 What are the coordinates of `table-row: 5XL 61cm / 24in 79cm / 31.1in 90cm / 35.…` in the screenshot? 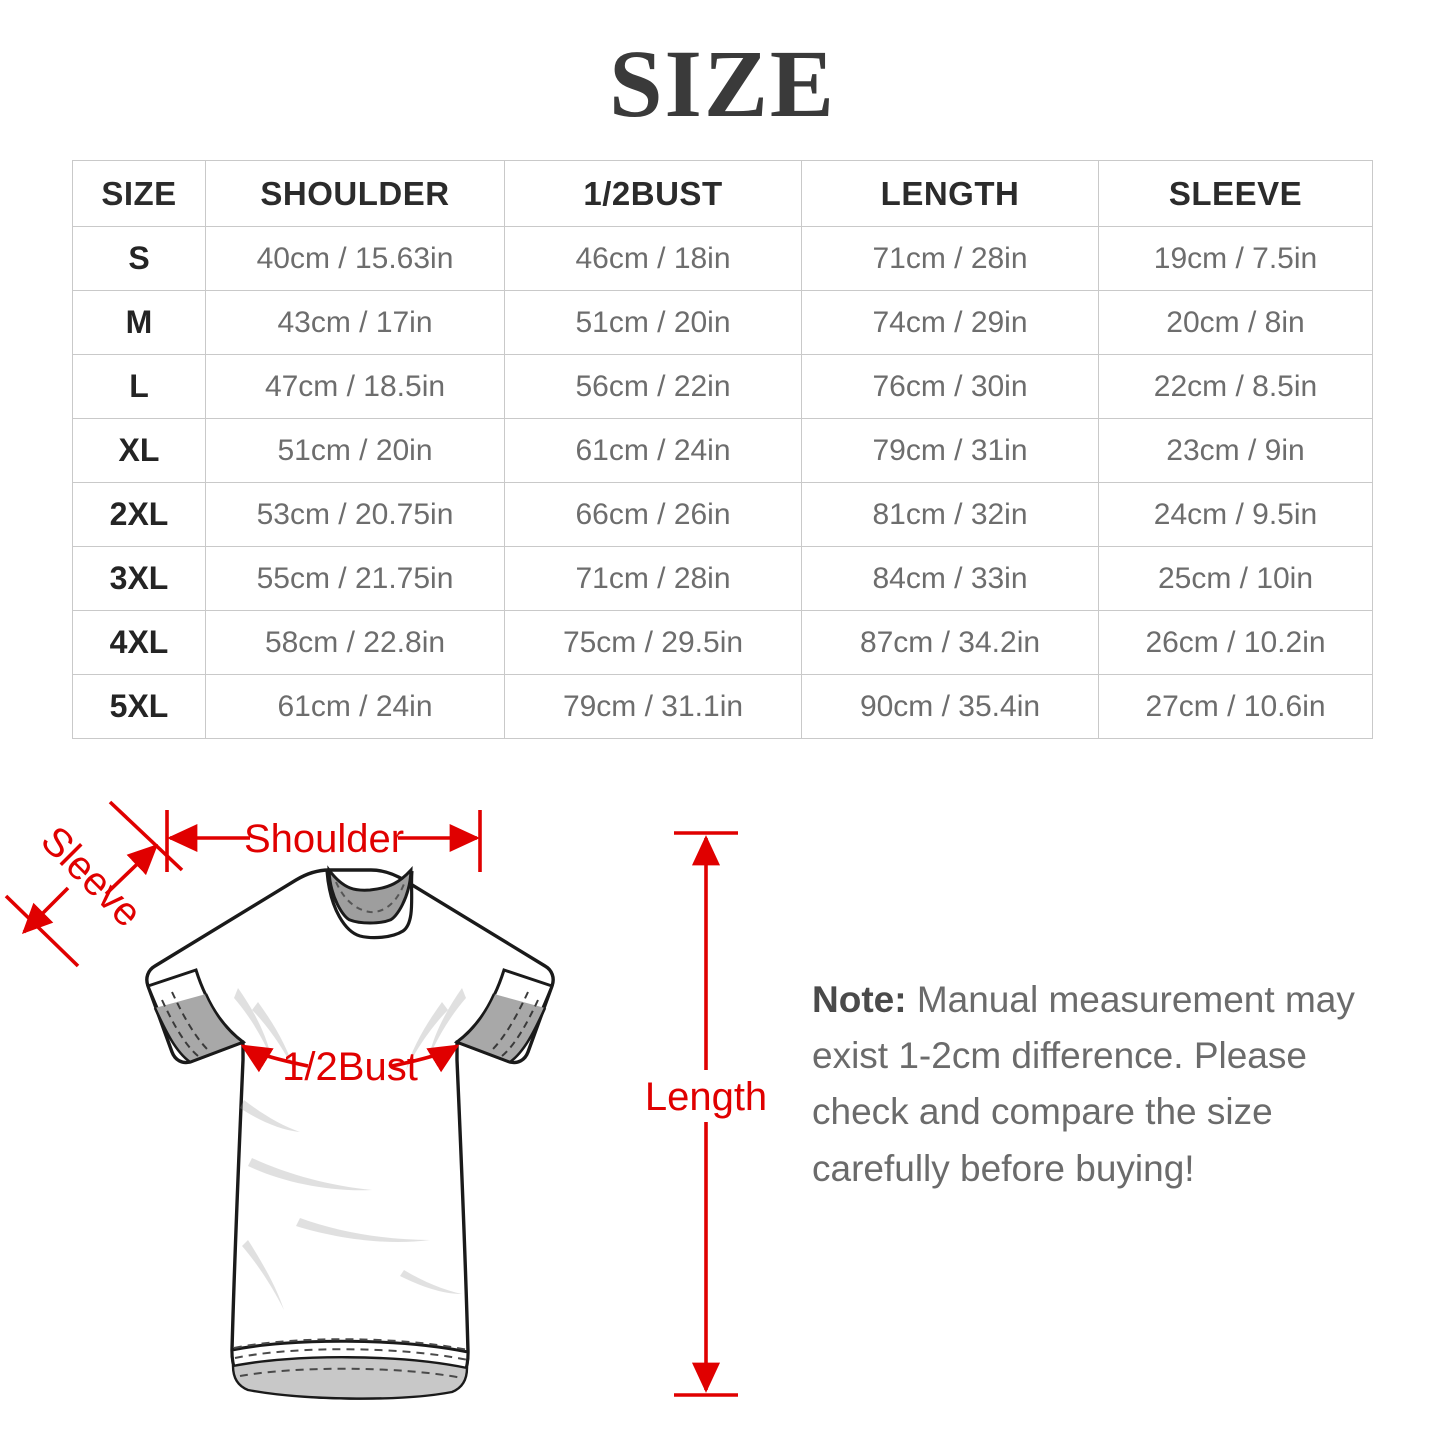 It's located at (722, 706).